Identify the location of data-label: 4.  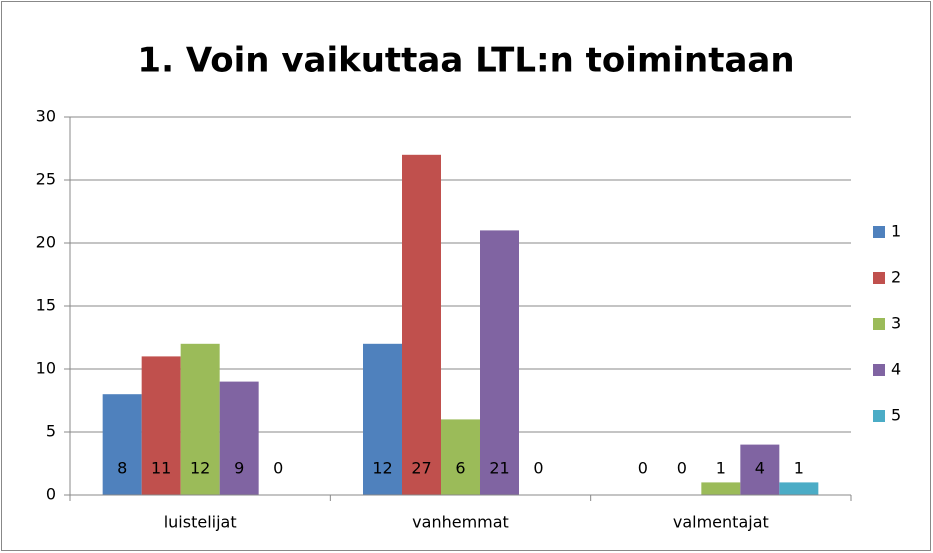
(760, 468).